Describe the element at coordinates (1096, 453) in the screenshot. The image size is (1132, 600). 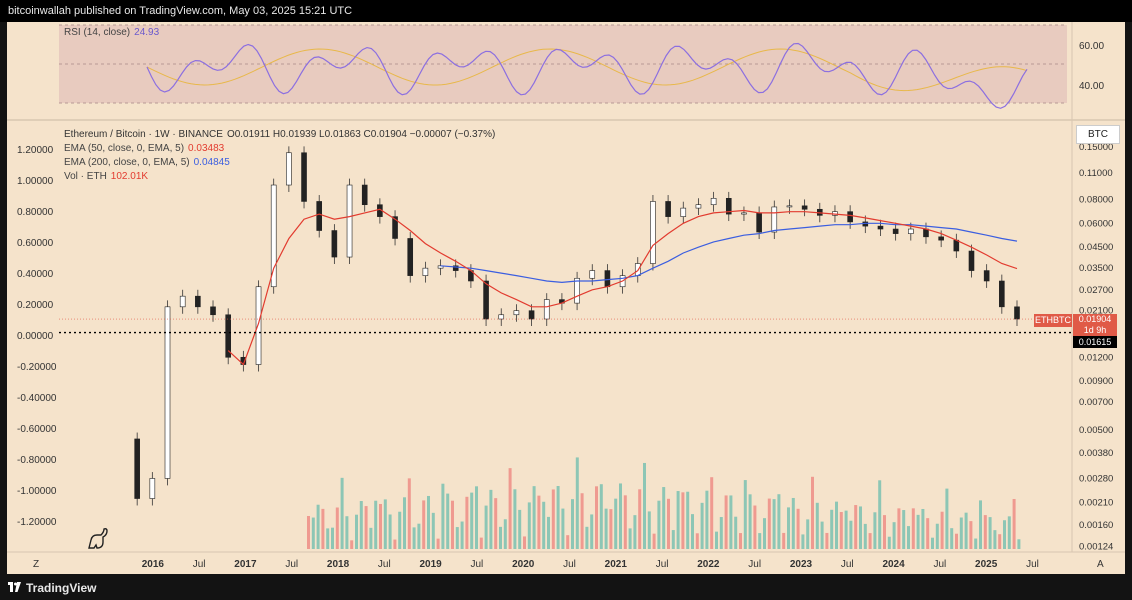
I see `right-axis-tick: 0.00380` at that location.